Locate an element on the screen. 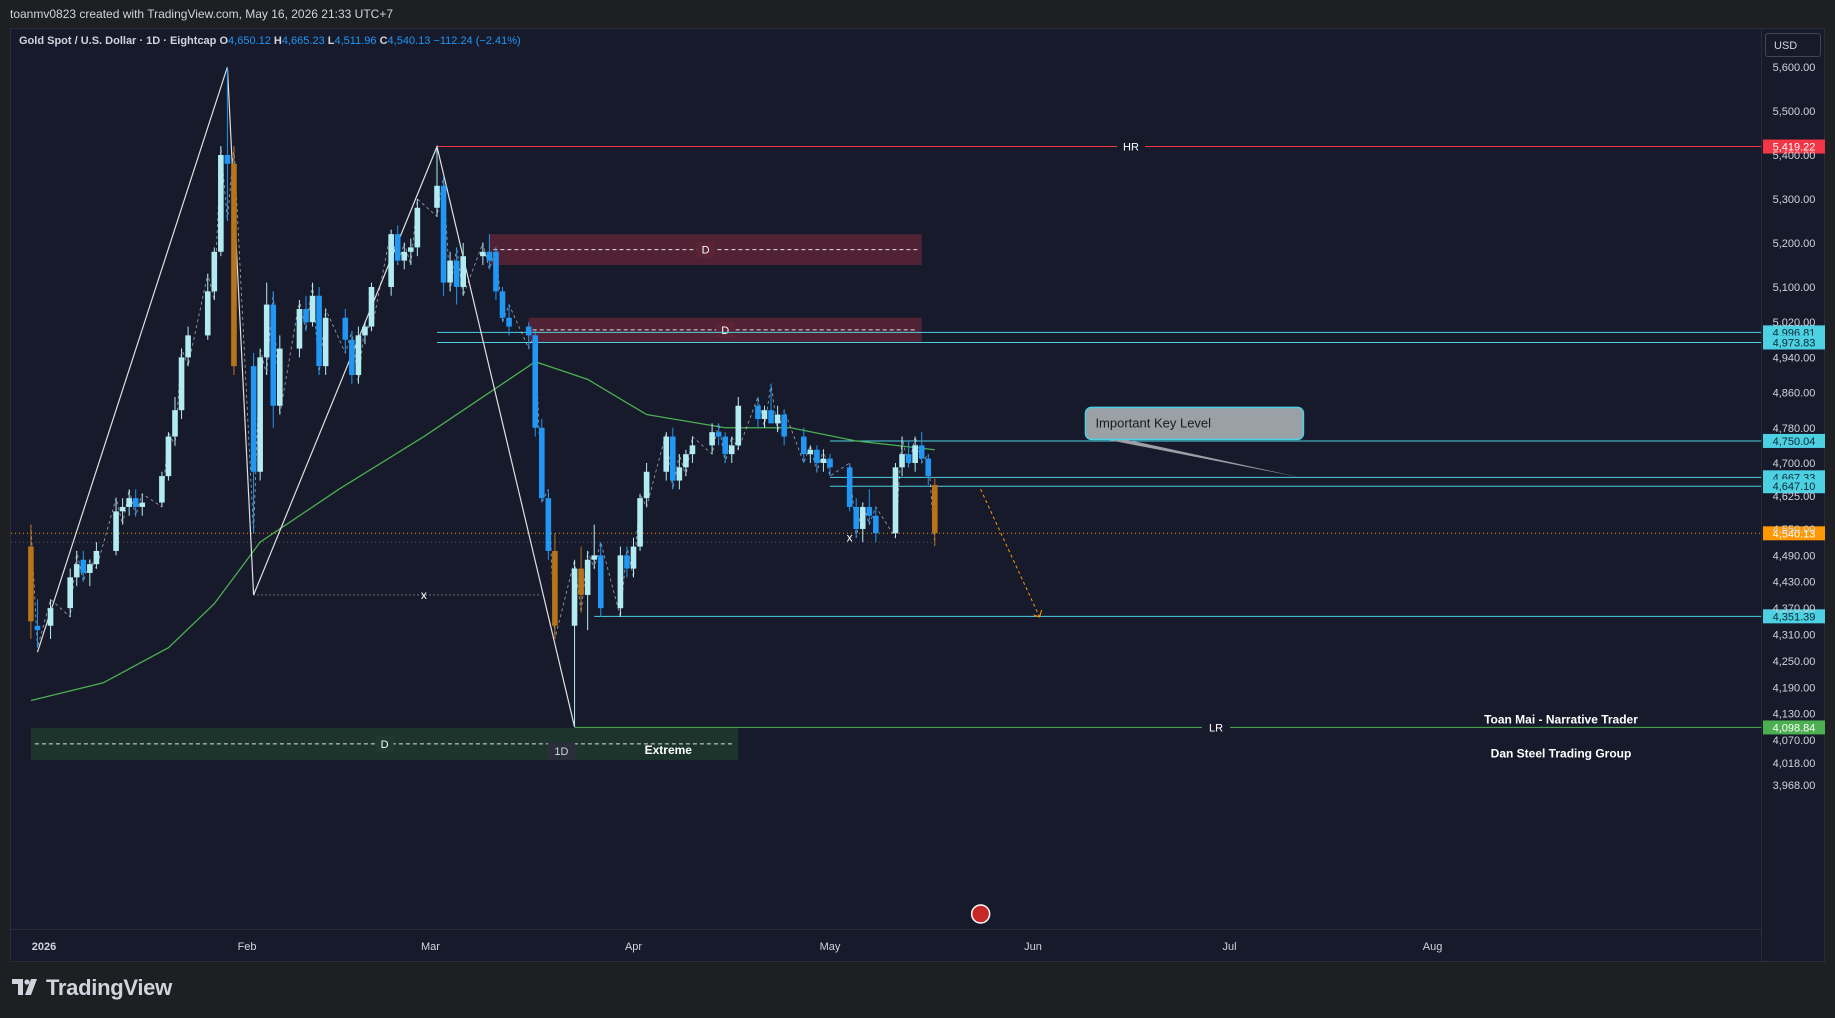 The image size is (1835, 1018). y-tick-1: 5,500.00 is located at coordinates (1794, 112).